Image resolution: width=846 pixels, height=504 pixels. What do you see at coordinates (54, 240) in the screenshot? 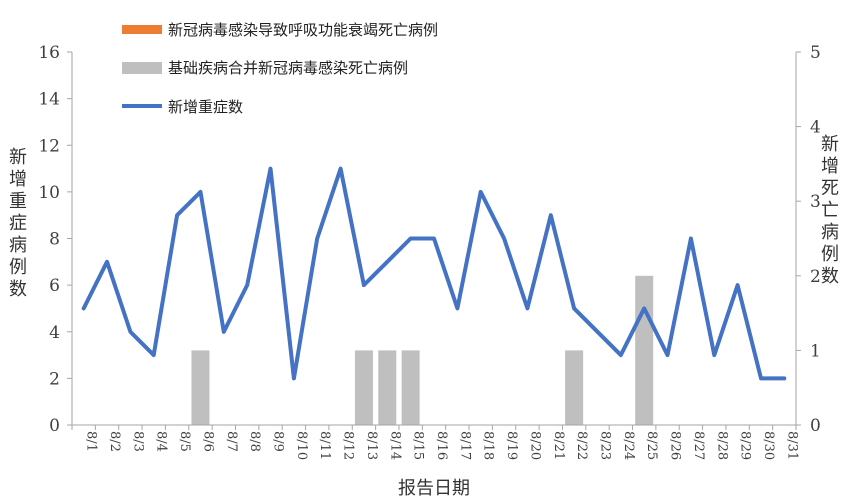
I see `y-left-tick-8: 8` at bounding box center [54, 240].